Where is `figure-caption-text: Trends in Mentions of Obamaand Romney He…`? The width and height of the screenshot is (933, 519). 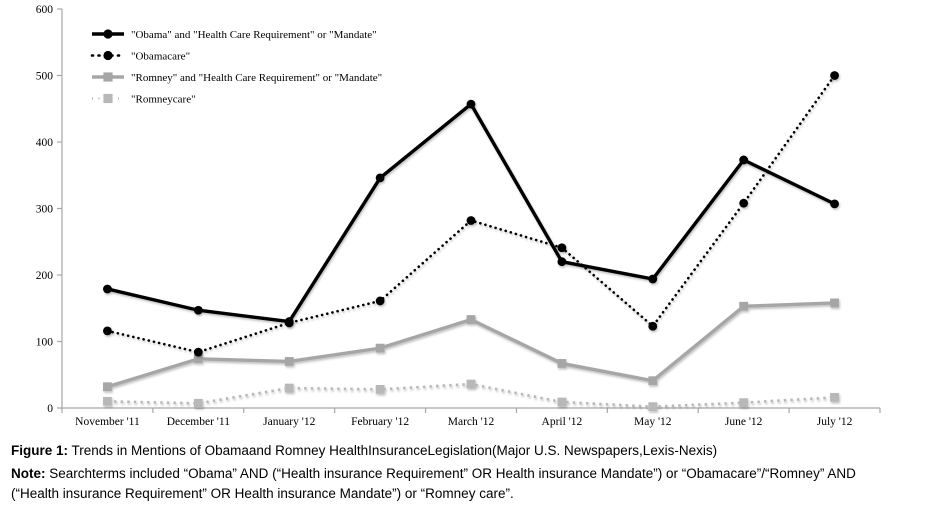 figure-caption-text: Trends in Mentions of Obamaand Romney He… is located at coordinates (394, 450).